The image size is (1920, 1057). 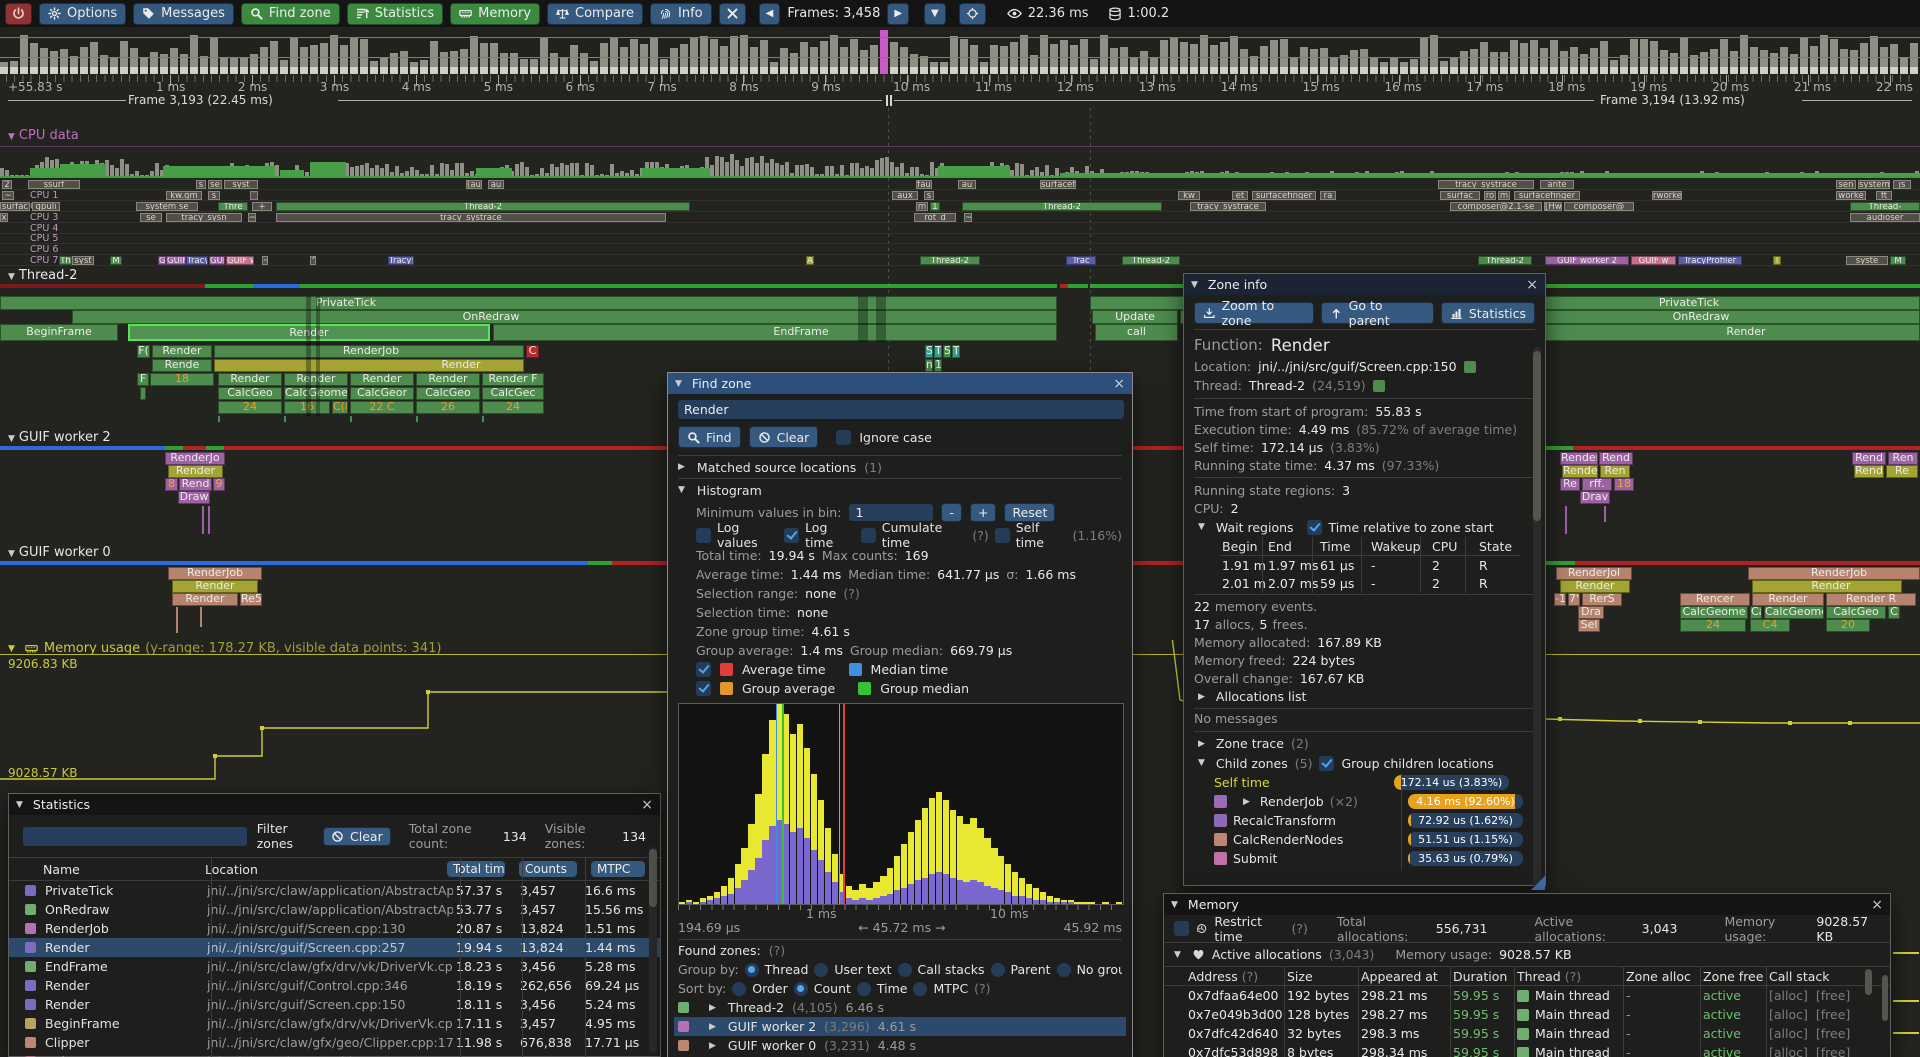 What do you see at coordinates (204, 217) in the screenshot?
I see `cpu-zone: tracy_sysn` at bounding box center [204, 217].